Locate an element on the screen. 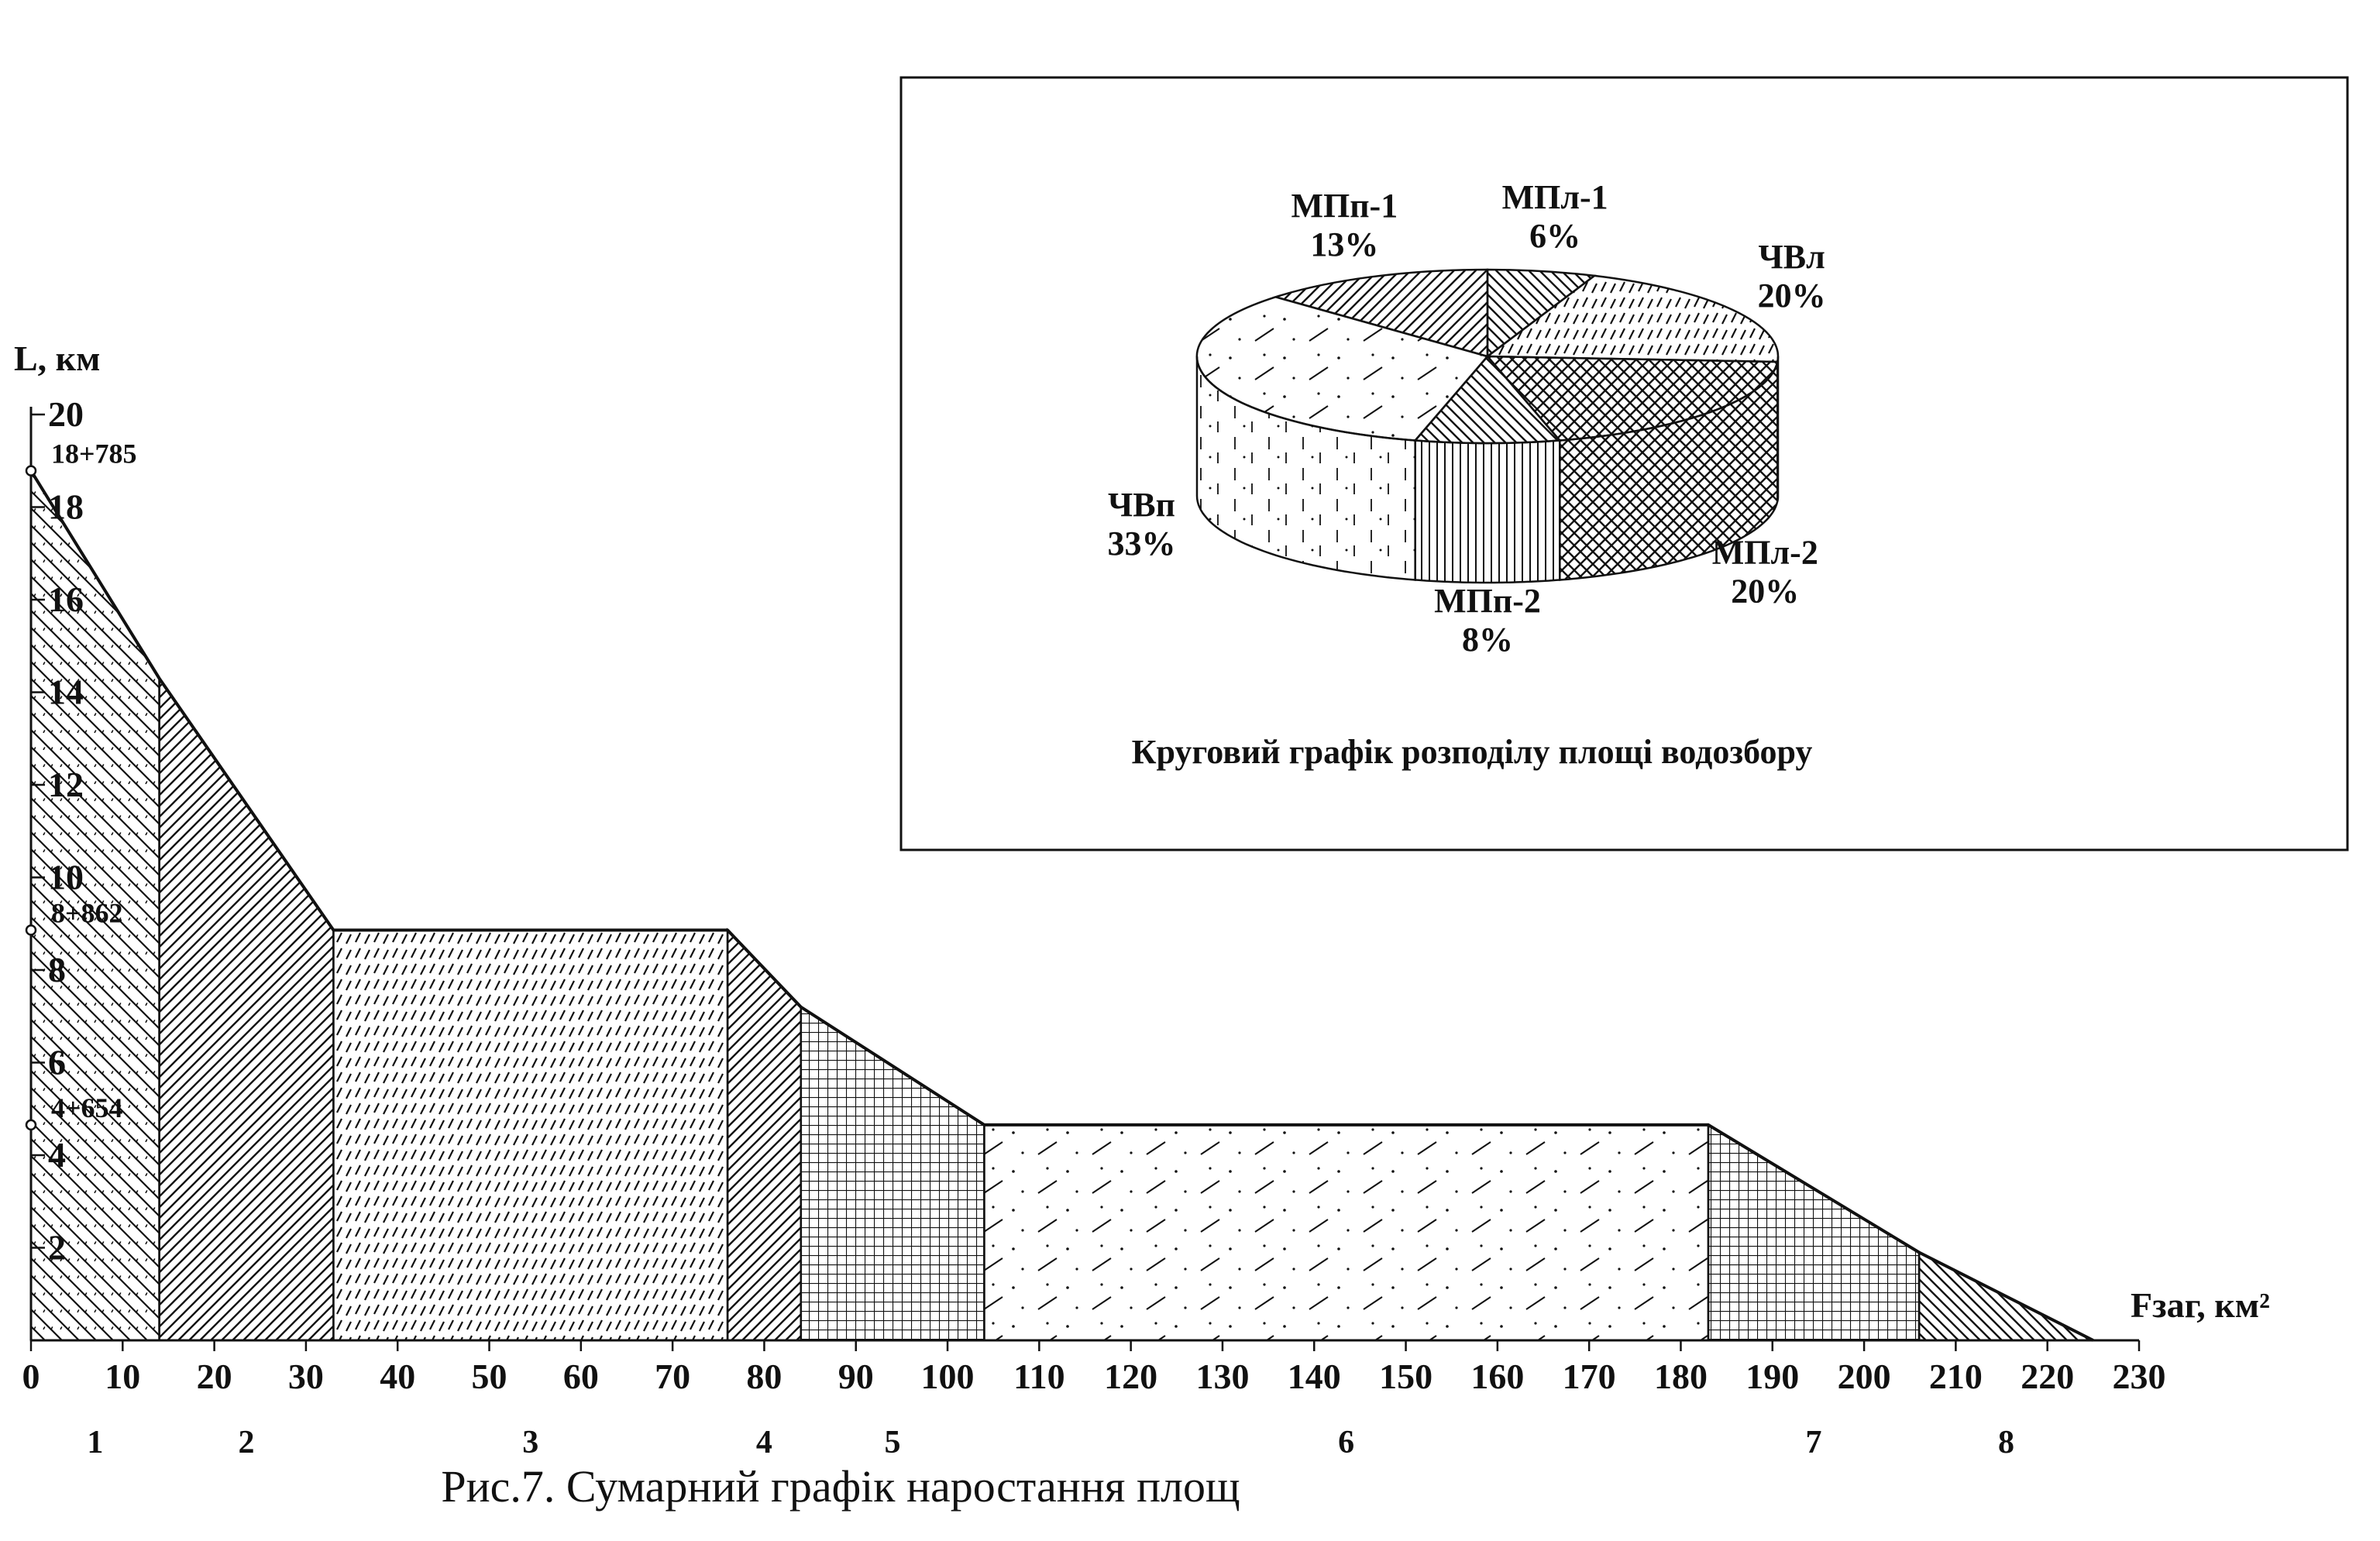  pie-label-value: 13% is located at coordinates (1344, 244).